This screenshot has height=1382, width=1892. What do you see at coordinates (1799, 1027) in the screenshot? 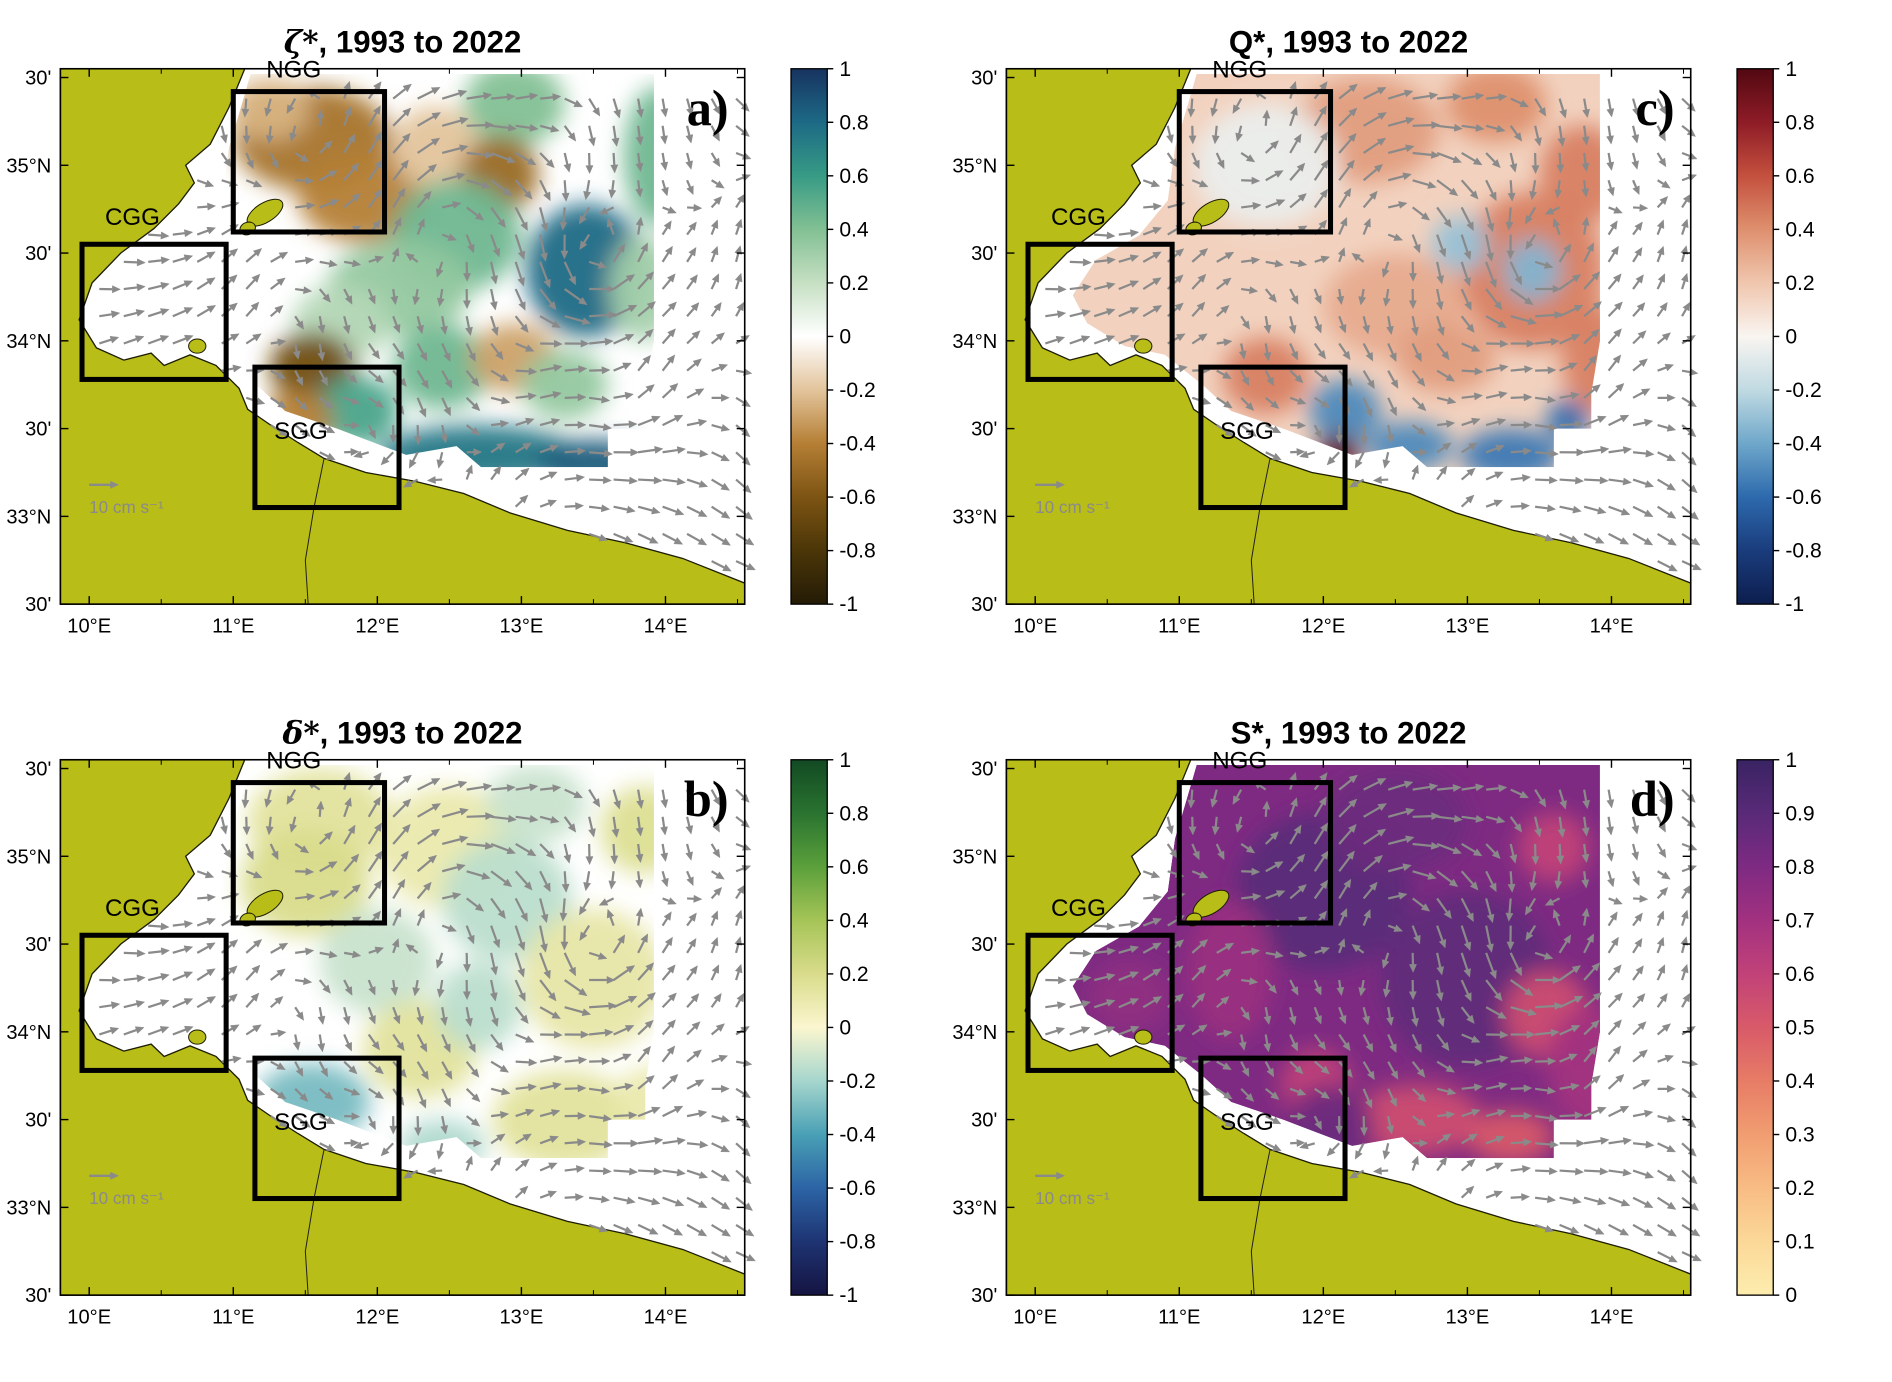
I see `colorbar-tick-label: 0.5` at bounding box center [1799, 1027].